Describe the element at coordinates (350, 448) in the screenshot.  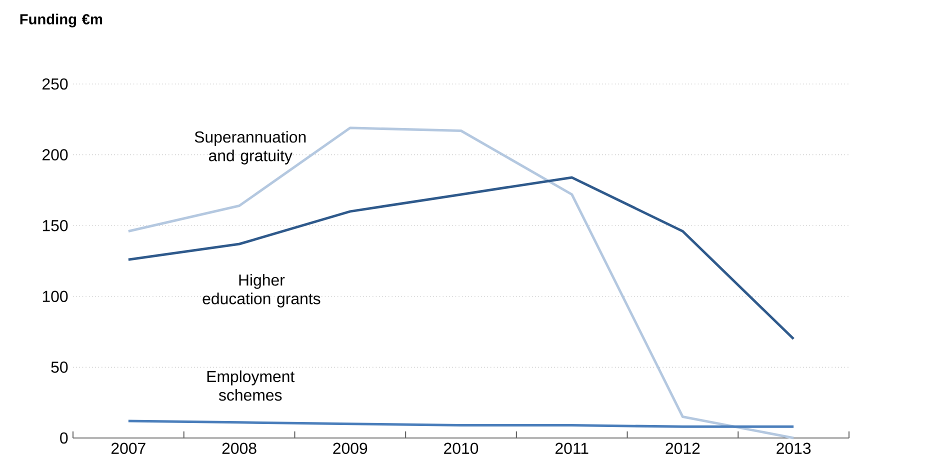
I see `x-tick-label: 2009` at that location.